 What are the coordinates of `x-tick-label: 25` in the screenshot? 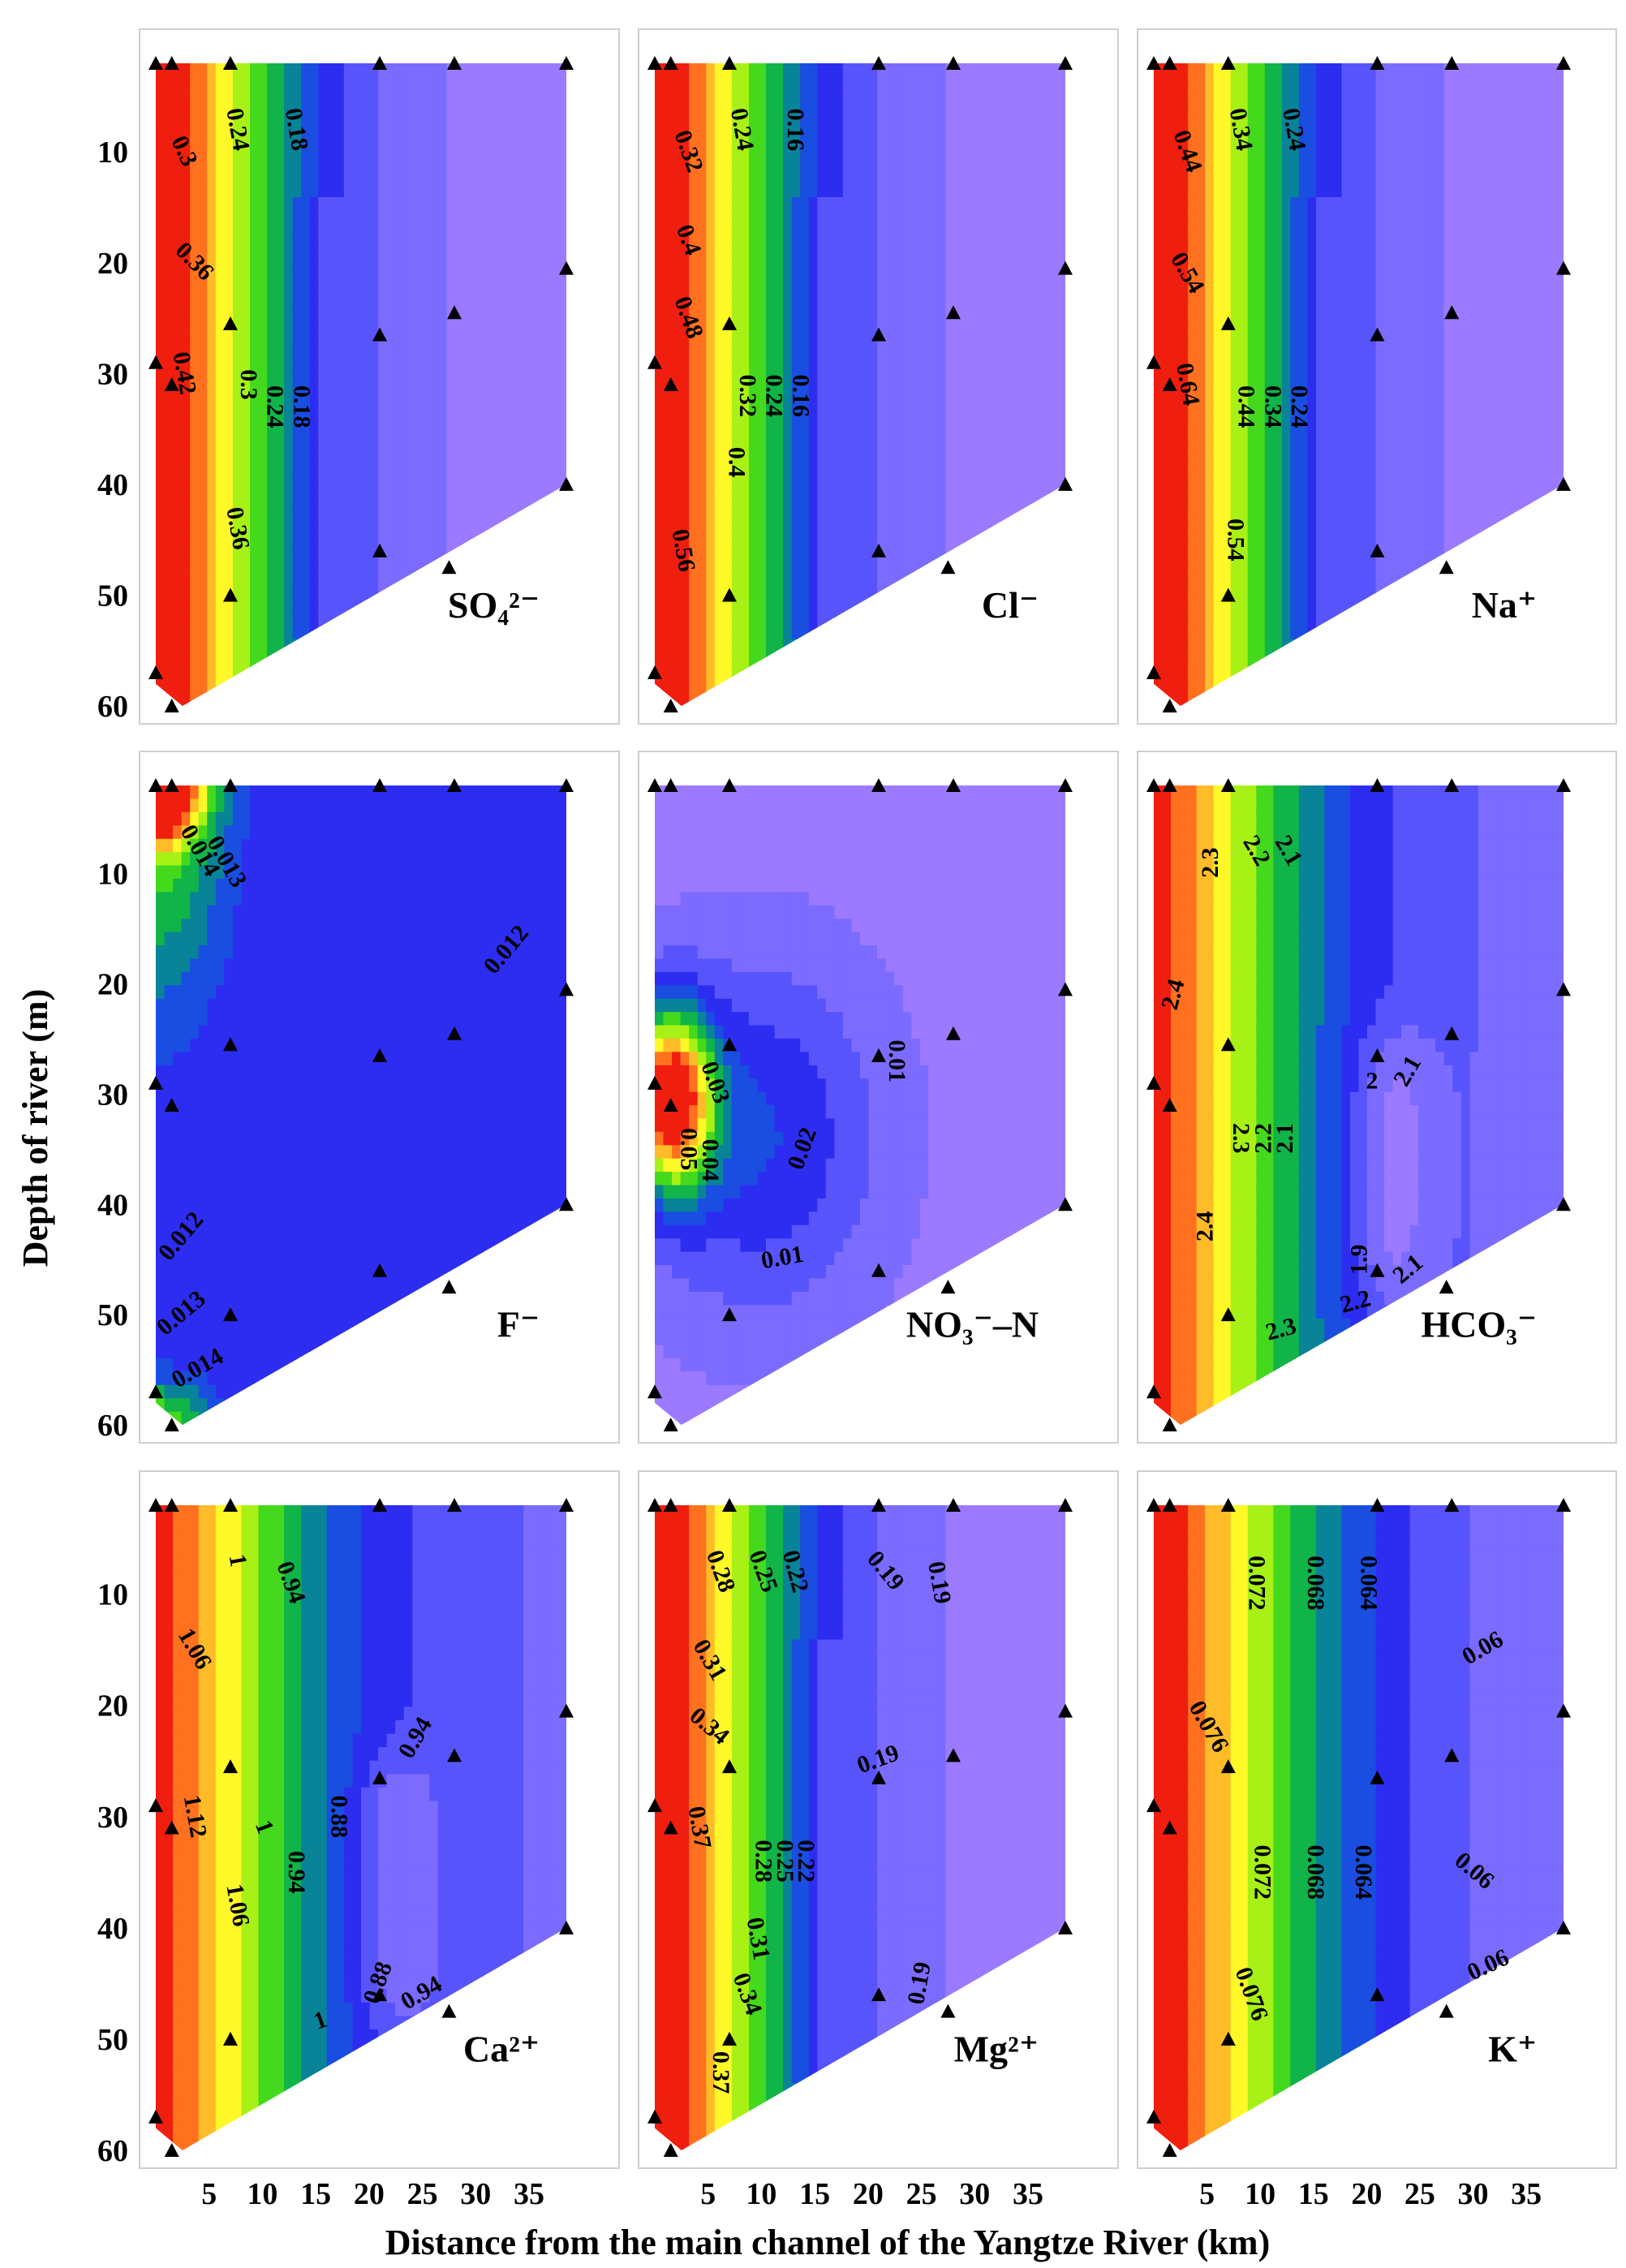 It's located at (422, 2194).